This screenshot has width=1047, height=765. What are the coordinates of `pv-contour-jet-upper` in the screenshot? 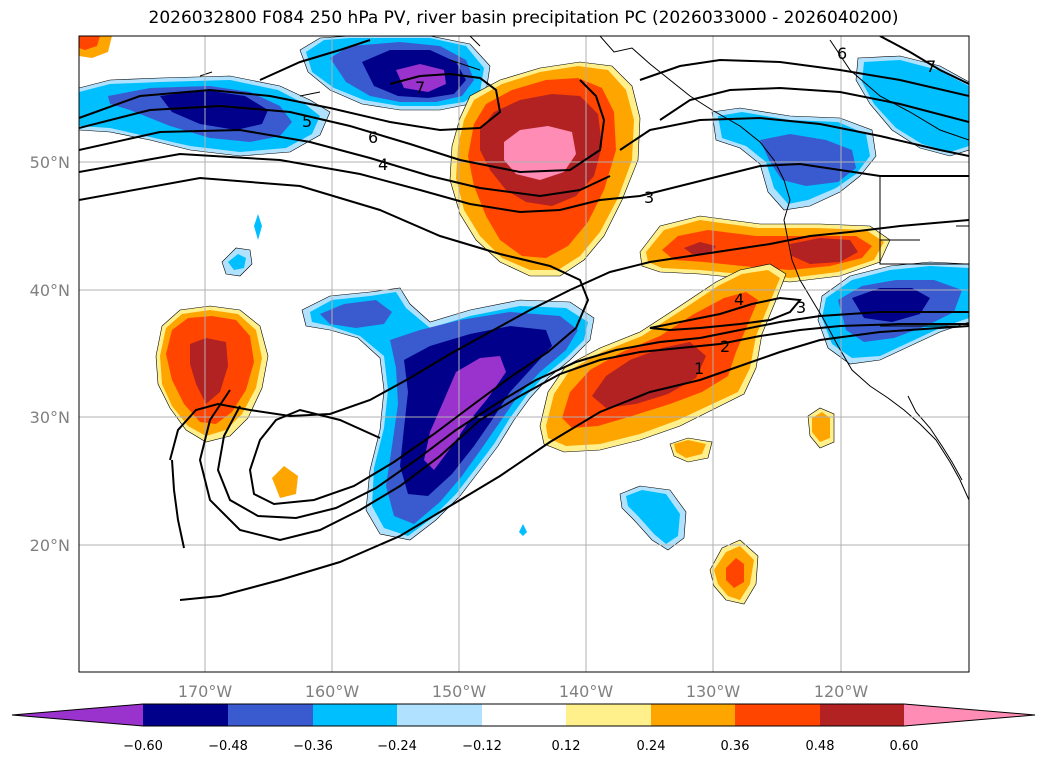 It's located at (178, 504).